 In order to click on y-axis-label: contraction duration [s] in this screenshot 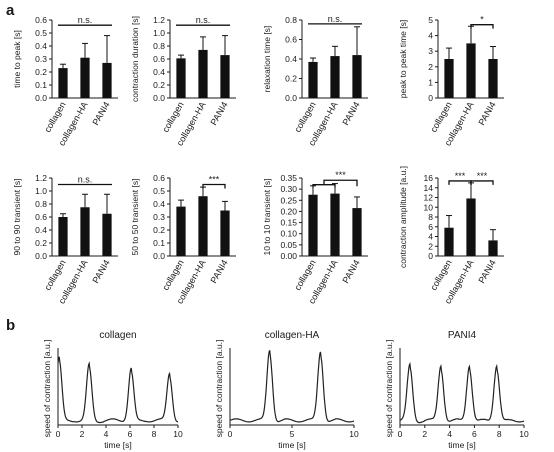, I will do `click(135, 59)`.